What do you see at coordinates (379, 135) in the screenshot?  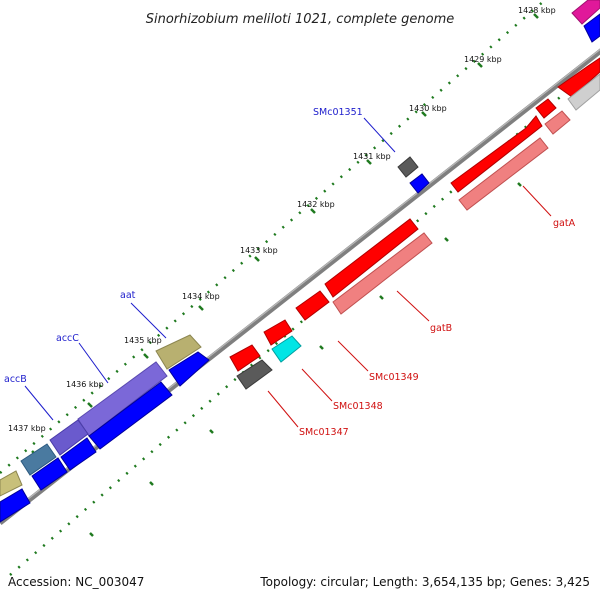 I see `leader-SMc01351` at bounding box center [379, 135].